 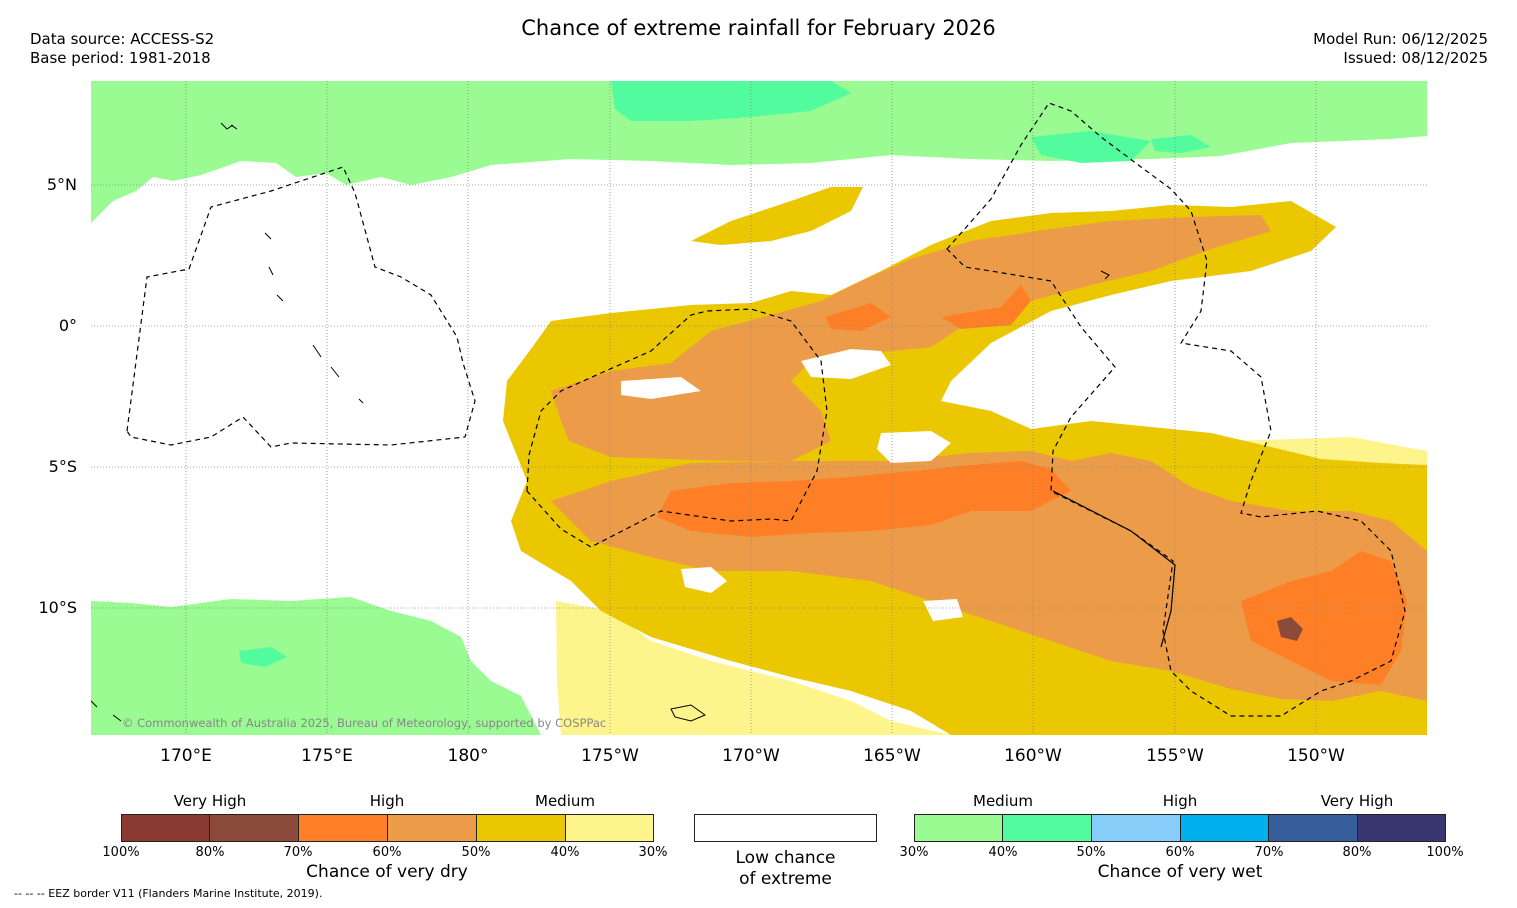 I want to click on legend-wet-tick: 30%, so click(x=914, y=852).